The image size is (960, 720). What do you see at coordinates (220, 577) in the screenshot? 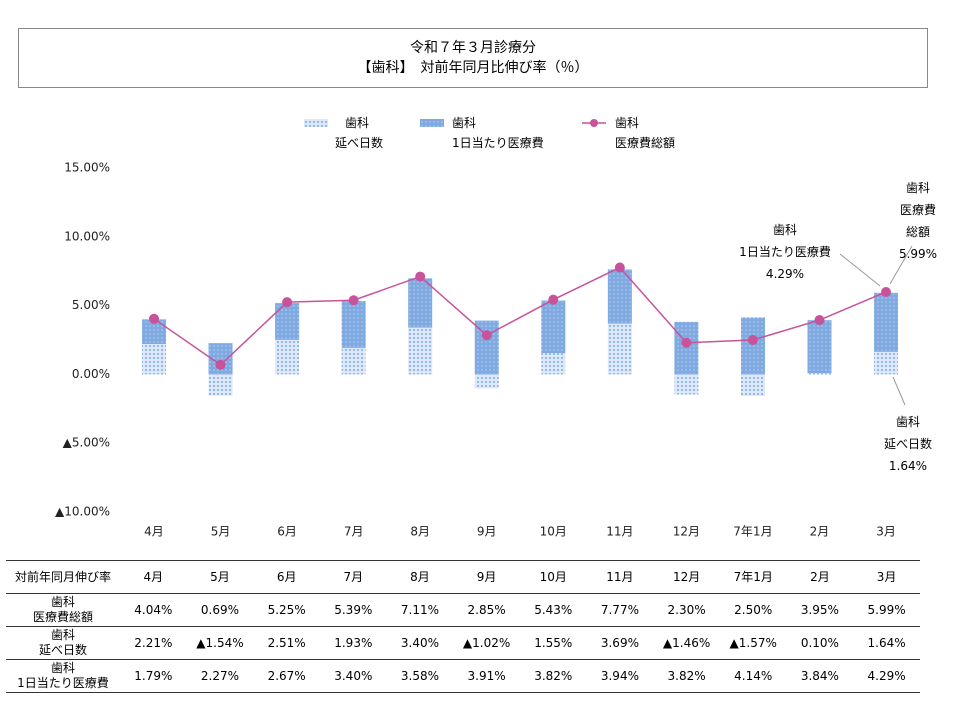
I see `table-category: 5月` at bounding box center [220, 577].